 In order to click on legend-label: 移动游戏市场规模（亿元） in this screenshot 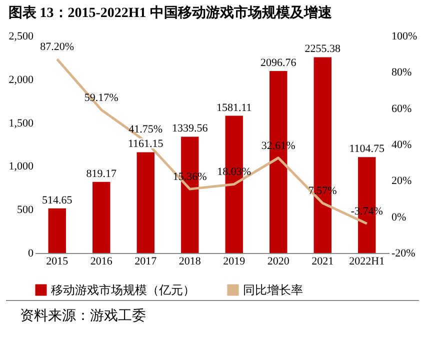, I will do `click(123, 290)`.